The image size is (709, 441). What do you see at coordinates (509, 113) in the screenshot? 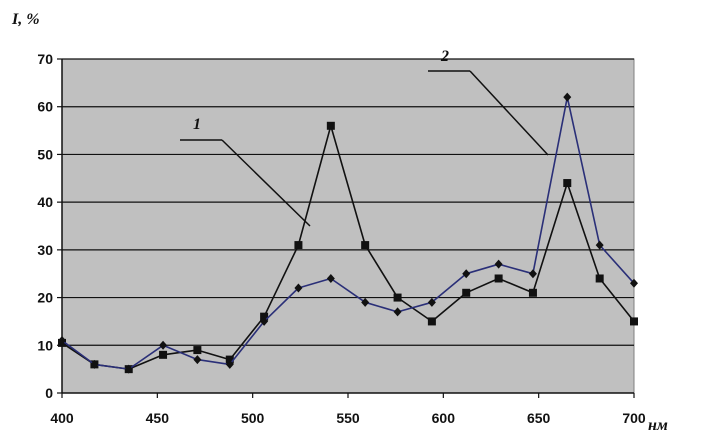
I see `callout-2-leader` at bounding box center [509, 113].